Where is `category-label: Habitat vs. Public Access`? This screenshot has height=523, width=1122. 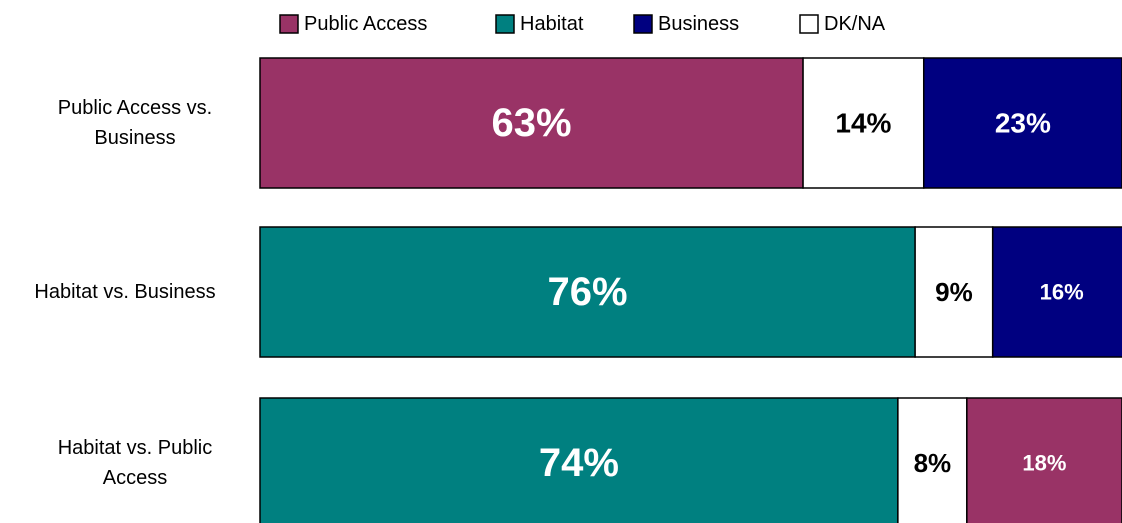 category-label: Habitat vs. Public Access is located at coordinates (135, 463).